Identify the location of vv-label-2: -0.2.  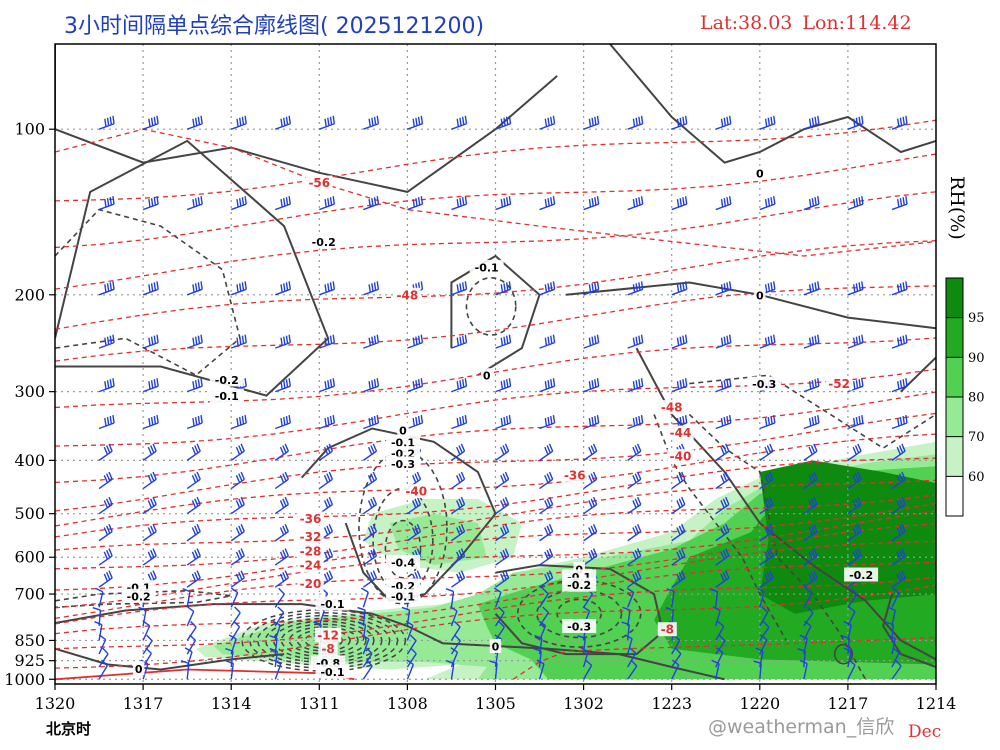
(227, 380).